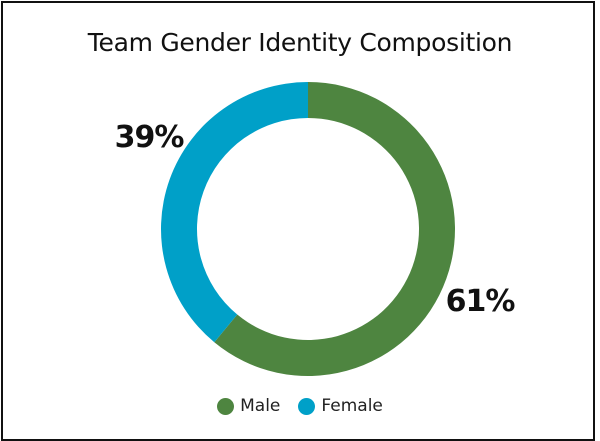 The image size is (600, 441). I want to click on legend-swatch-male, so click(226, 406).